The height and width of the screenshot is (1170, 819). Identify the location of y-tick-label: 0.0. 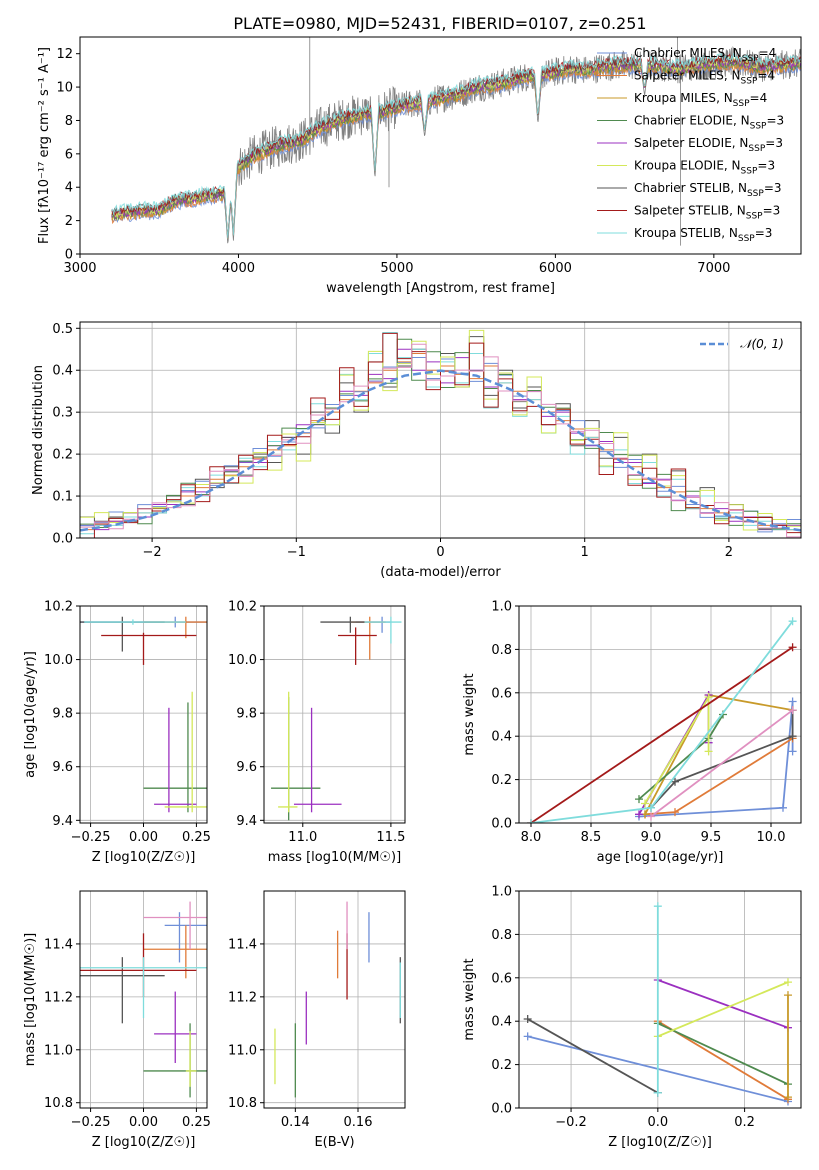
(501, 1109).